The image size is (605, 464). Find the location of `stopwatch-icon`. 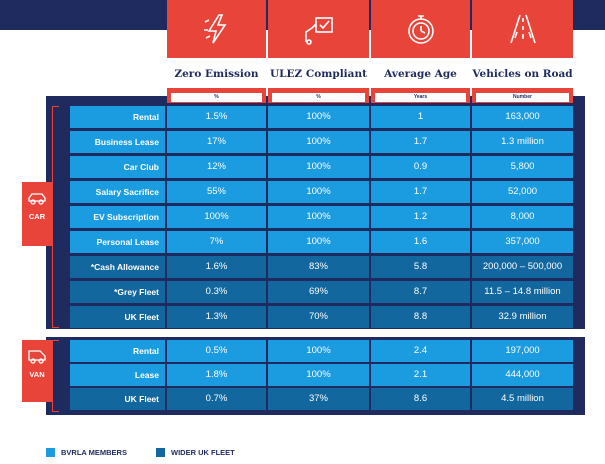

stopwatch-icon is located at coordinates (420, 30).